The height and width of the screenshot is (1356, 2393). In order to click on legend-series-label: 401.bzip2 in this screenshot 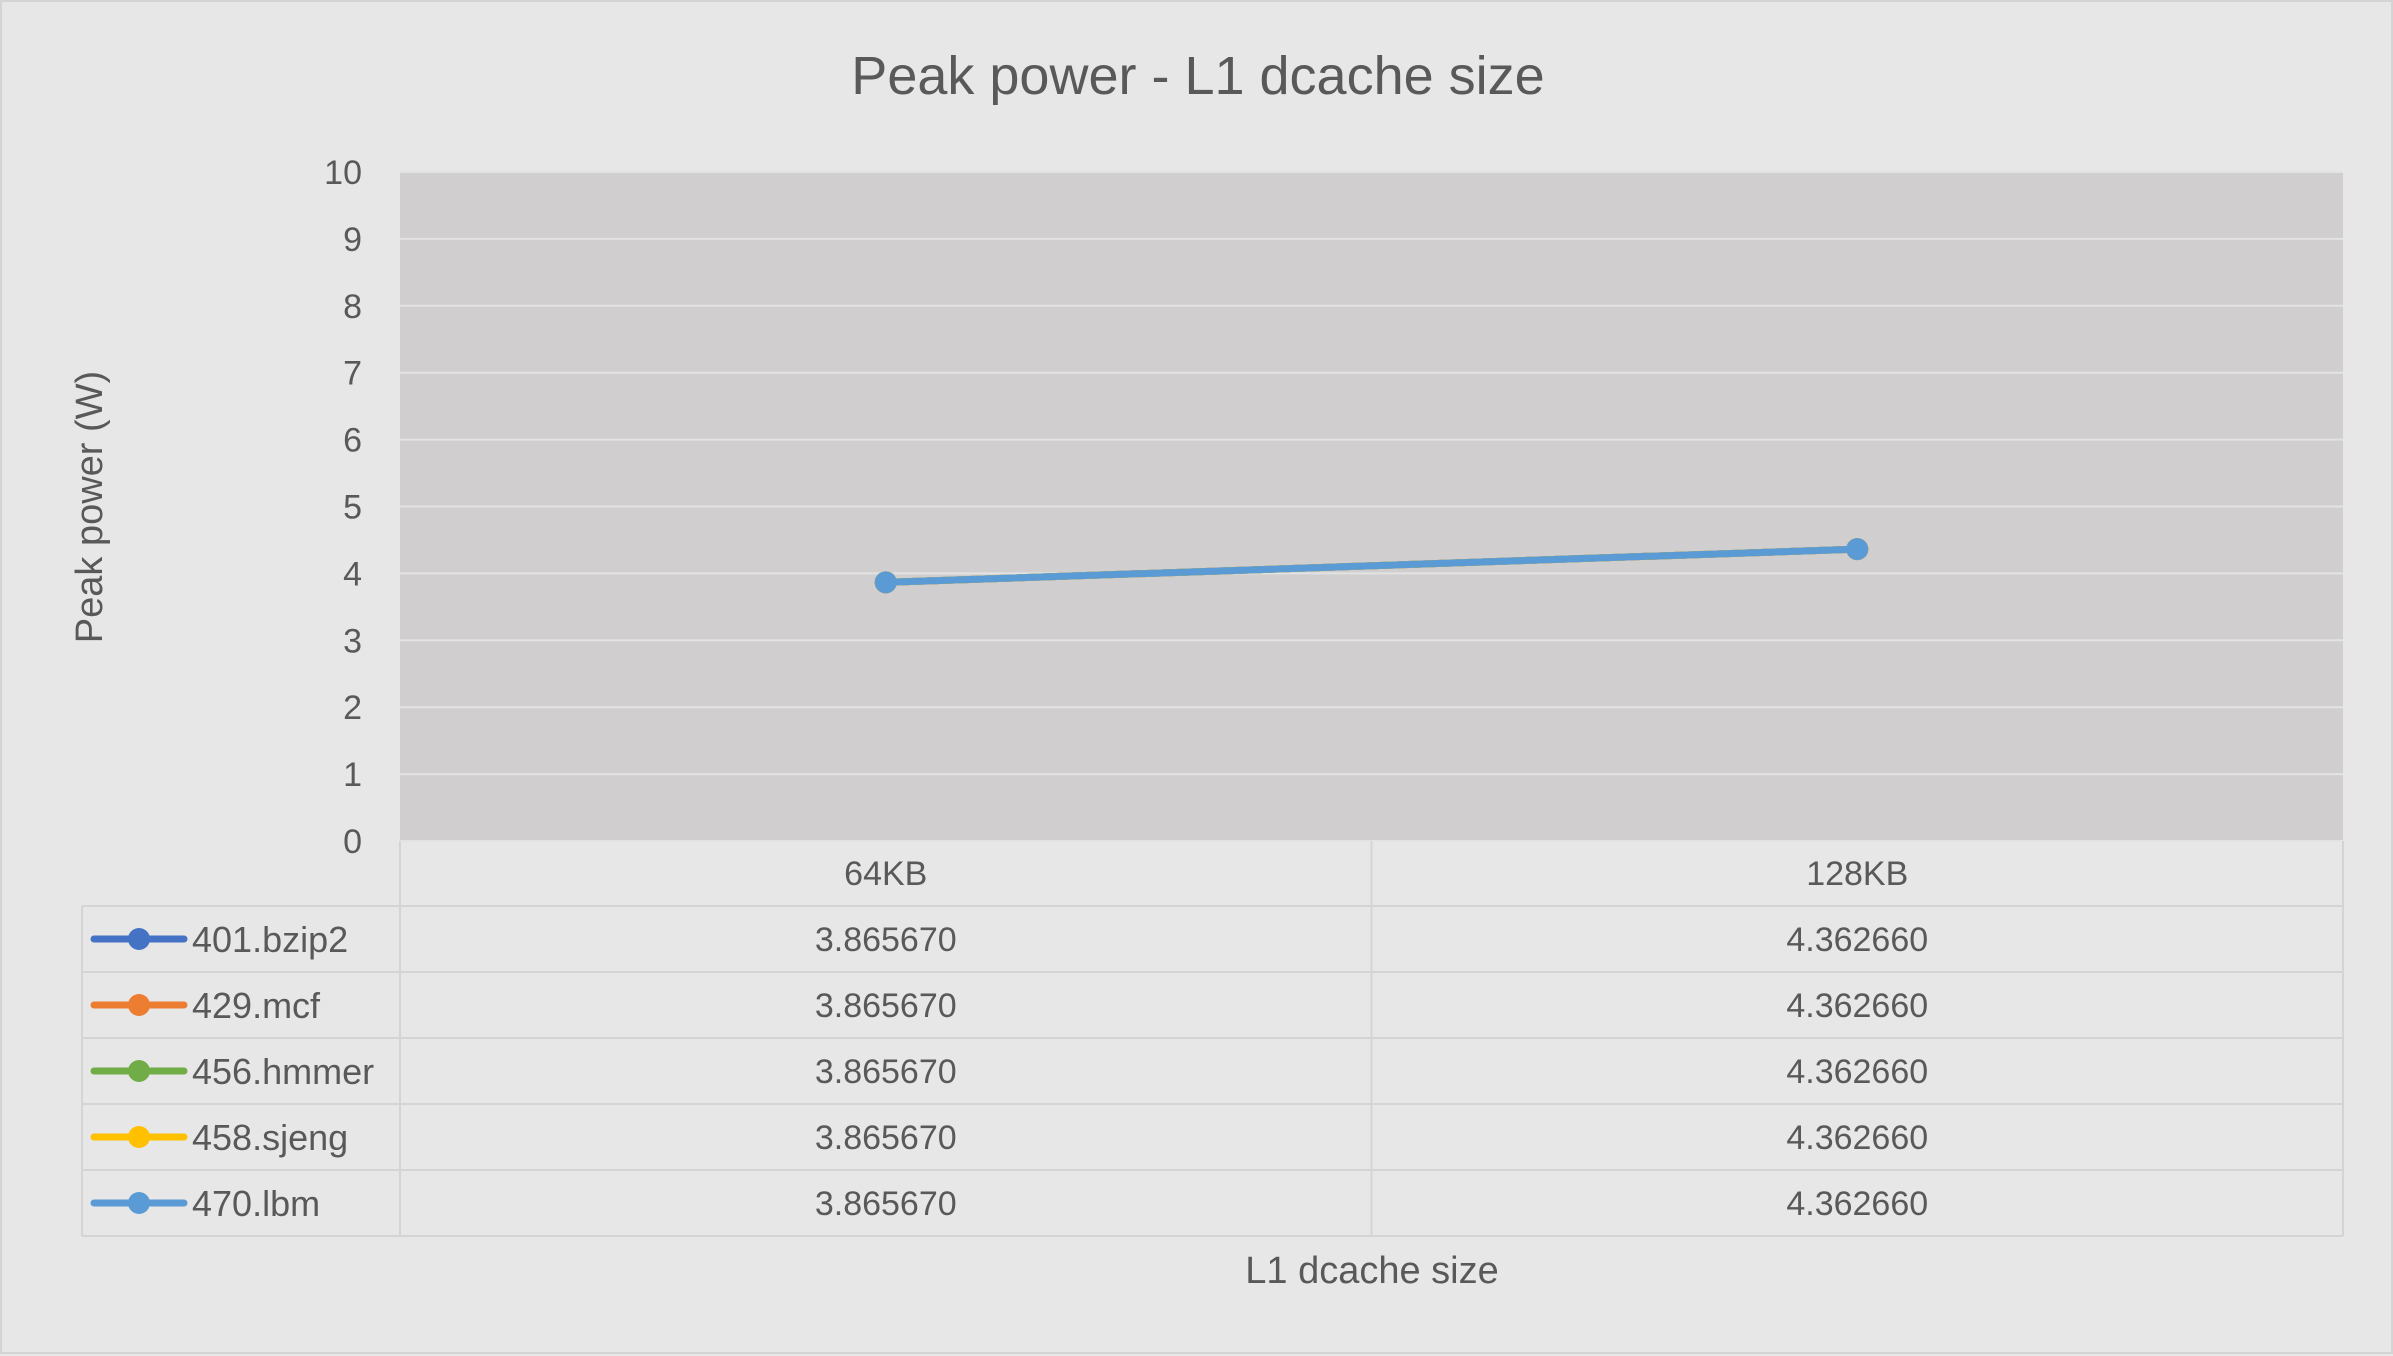, I will do `click(270, 939)`.